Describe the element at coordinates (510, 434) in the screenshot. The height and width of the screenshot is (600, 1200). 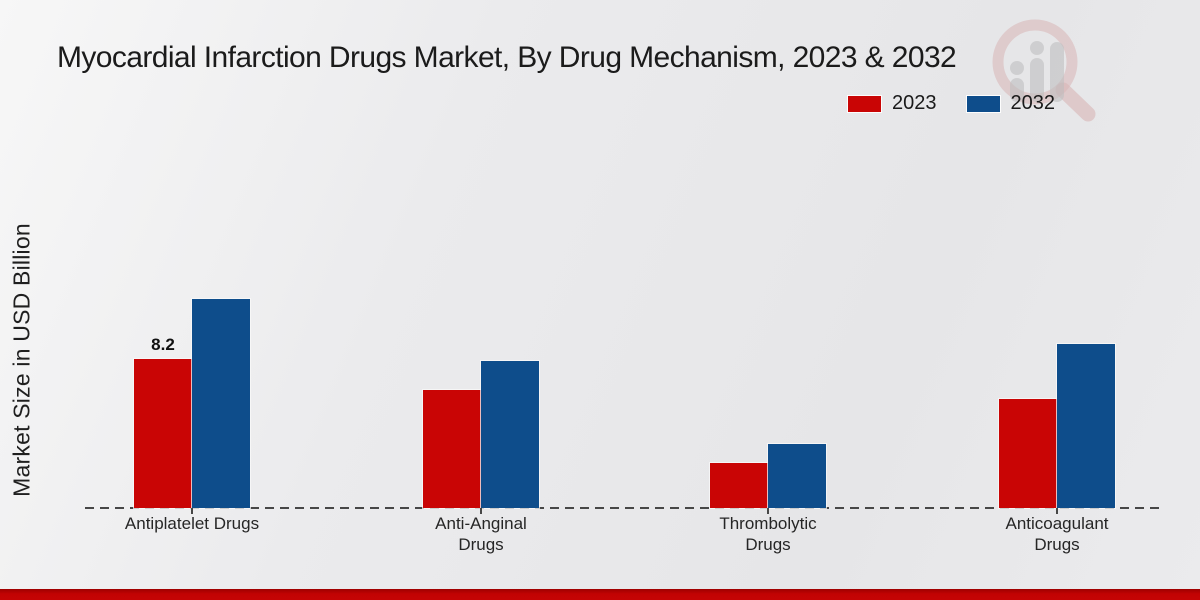
I see `bar-2032-anti-anginal-drugs` at that location.